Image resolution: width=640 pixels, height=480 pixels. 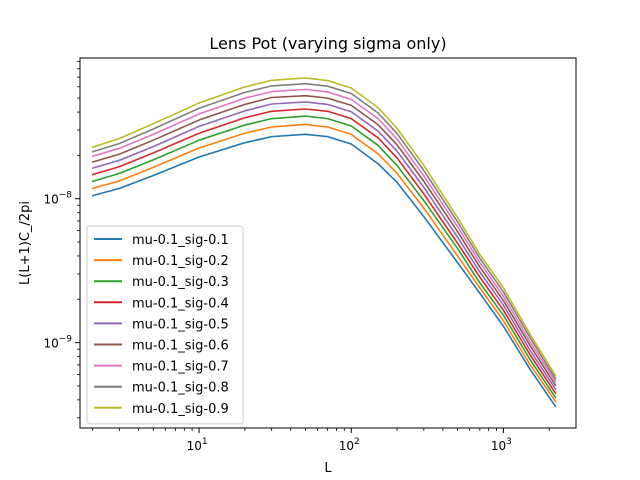 I want to click on x-tick-label: 10³, so click(x=501, y=445).